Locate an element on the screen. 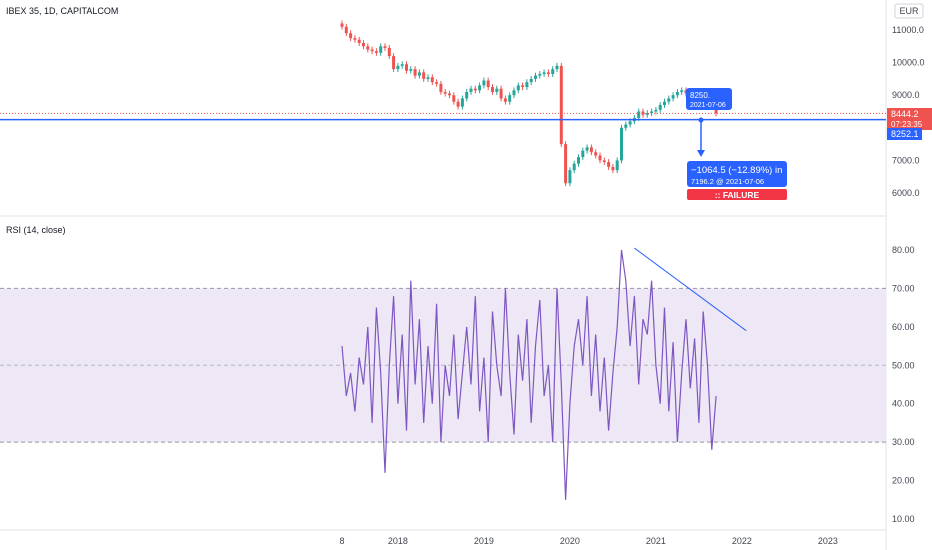  measure-arrow-icon is located at coordinates (701, 153).